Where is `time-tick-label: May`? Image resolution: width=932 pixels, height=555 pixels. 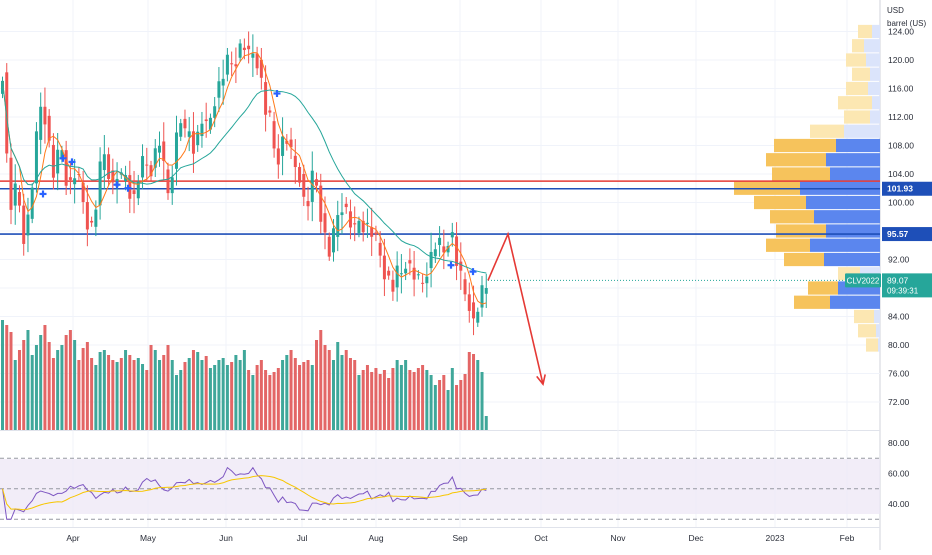
time-tick-label: May is located at coordinates (148, 538).